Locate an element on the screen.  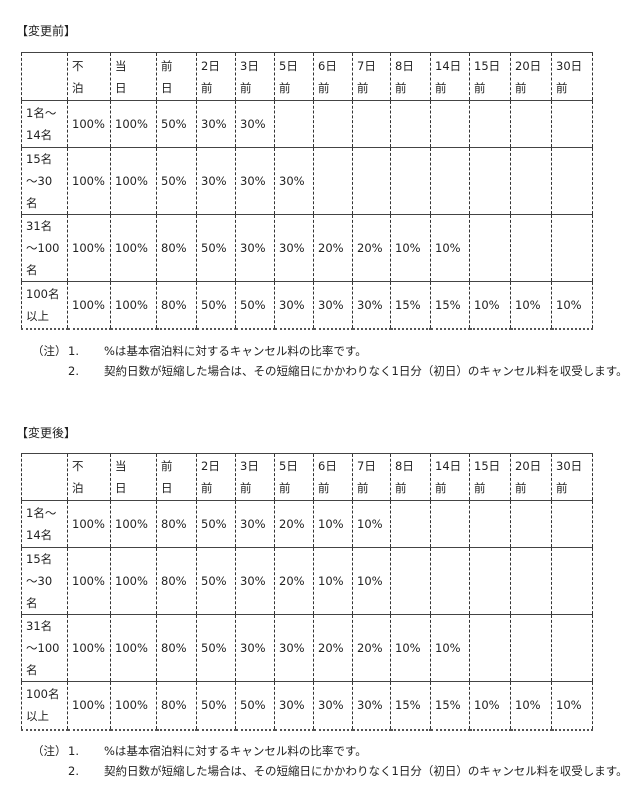
cell-text: 20日 前 is located at coordinates (528, 76).